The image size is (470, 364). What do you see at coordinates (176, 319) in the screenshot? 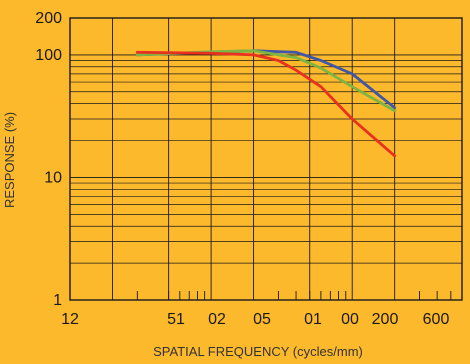
I see `x-tick-label: 51` at bounding box center [176, 319].